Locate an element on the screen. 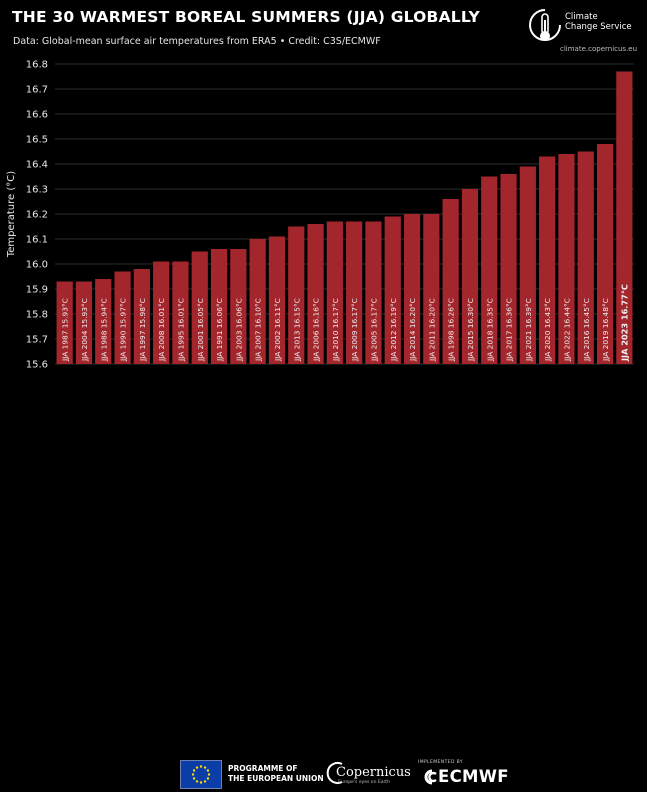 The width and height of the screenshot is (647, 792). bar-label: JJA 2002 16.11°C is located at coordinates (277, 330).